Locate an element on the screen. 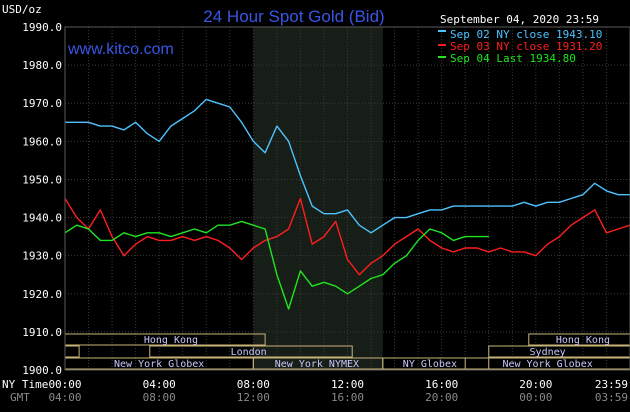 The width and height of the screenshot is (630, 412). legend-swatch-sep04 is located at coordinates (442, 57).